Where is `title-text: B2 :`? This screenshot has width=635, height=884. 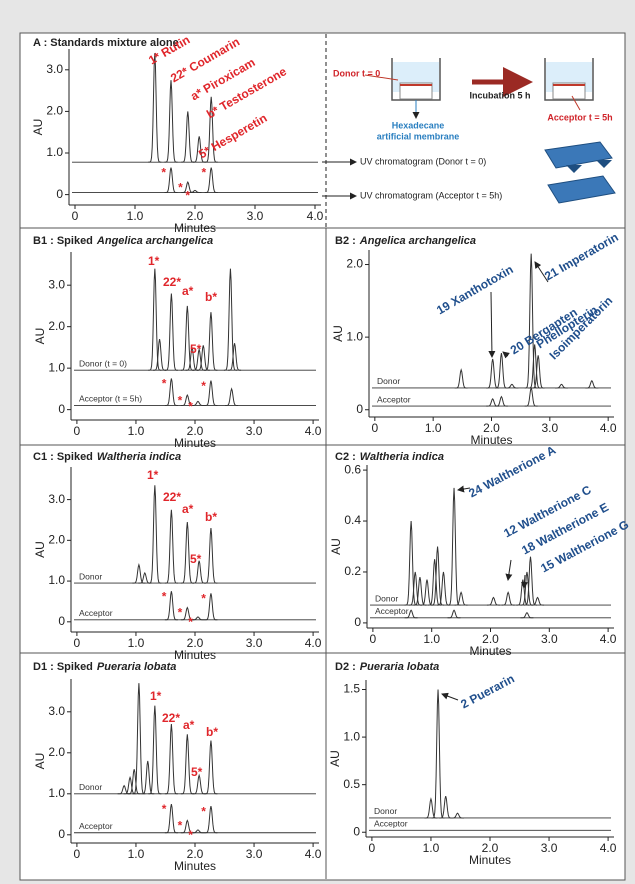
title-text: B2 : is located at coordinates (345, 241).